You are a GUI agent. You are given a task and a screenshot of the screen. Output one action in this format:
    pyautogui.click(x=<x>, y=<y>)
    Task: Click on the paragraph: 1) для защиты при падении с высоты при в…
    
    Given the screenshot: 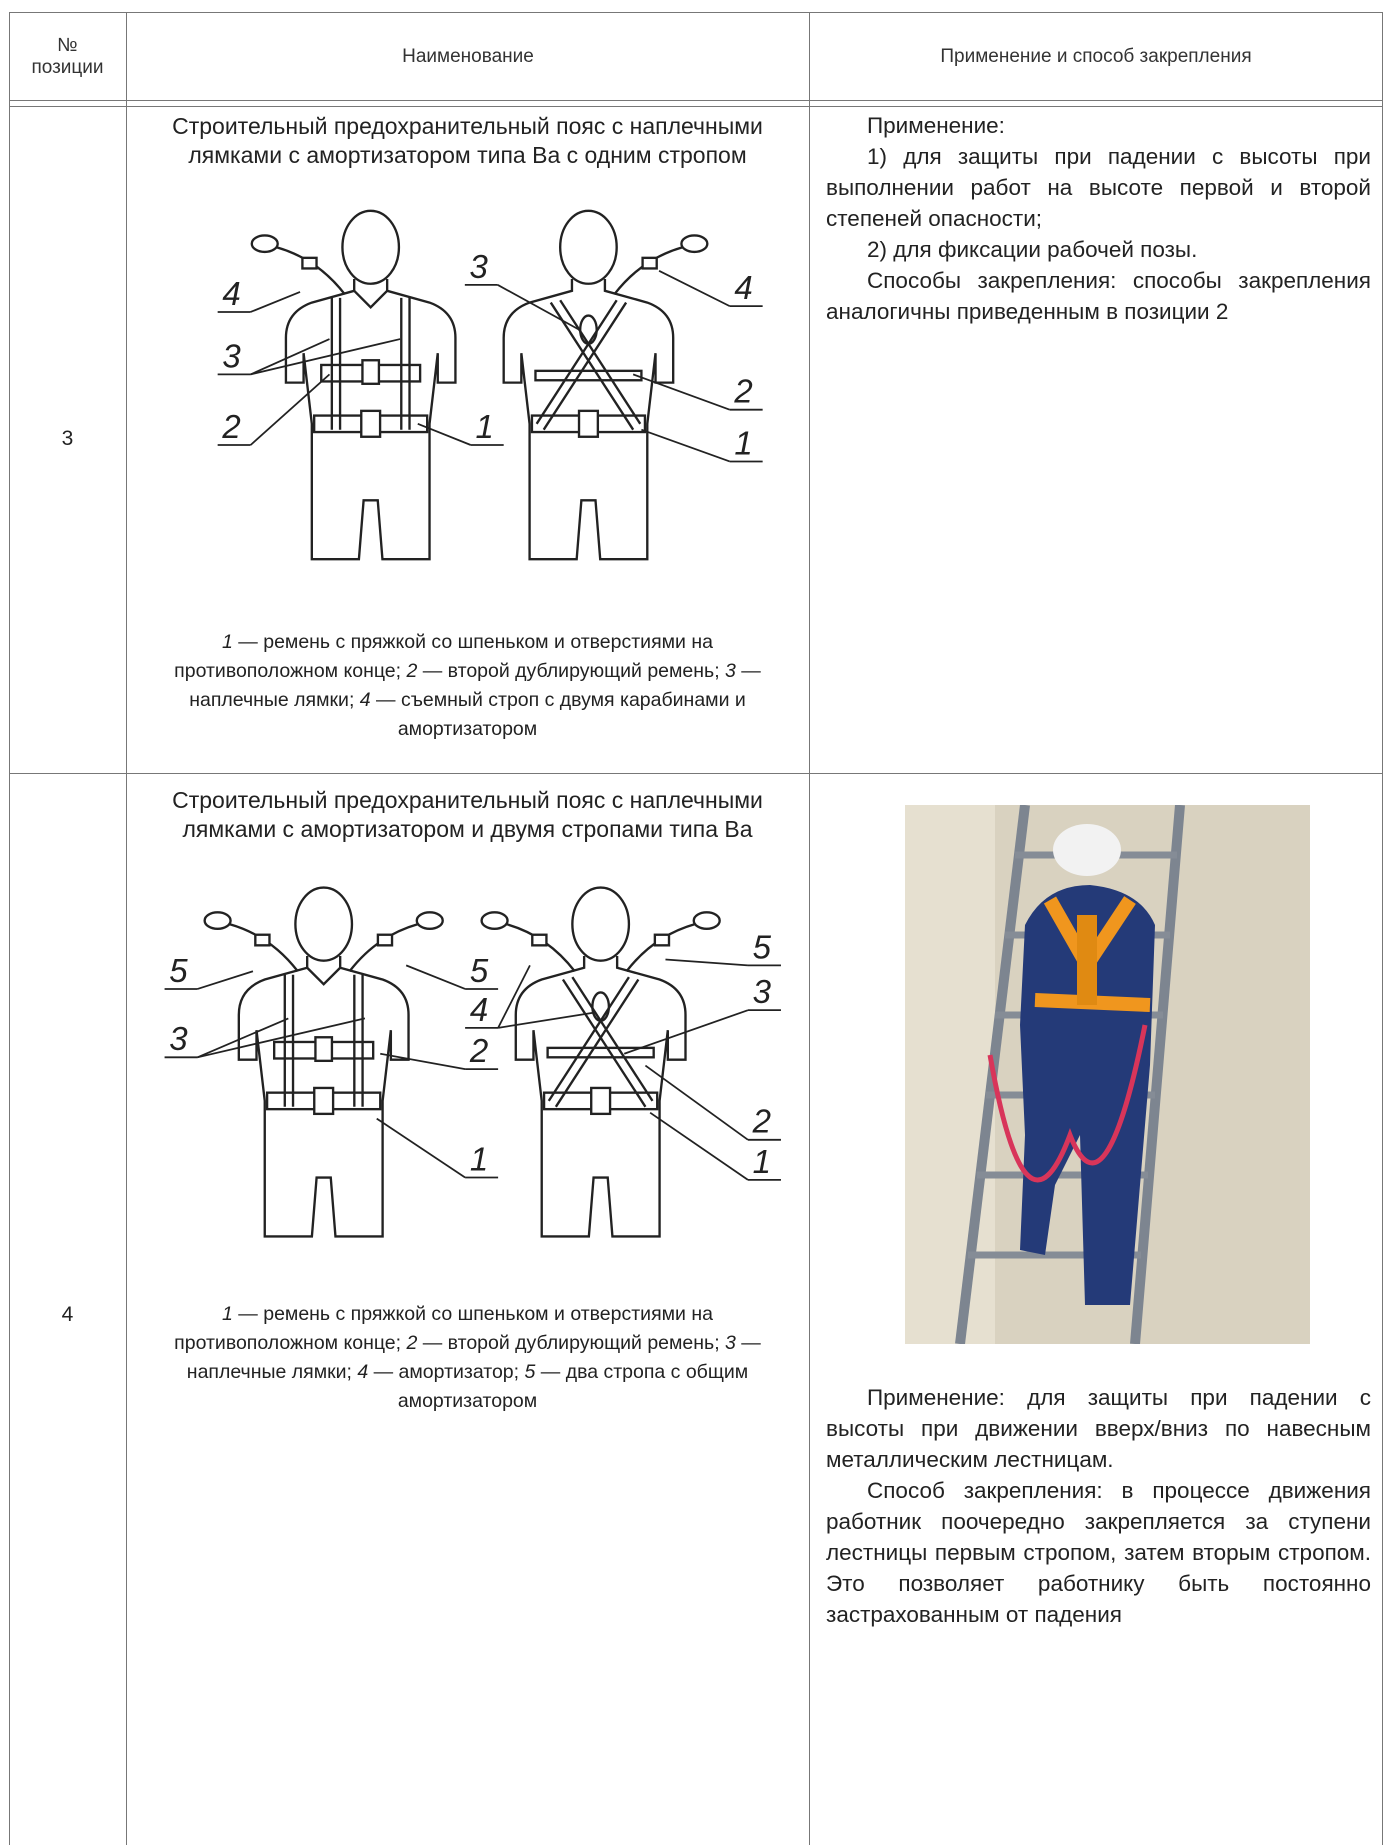 What is the action you would take?
    pyautogui.click(x=1098, y=187)
    